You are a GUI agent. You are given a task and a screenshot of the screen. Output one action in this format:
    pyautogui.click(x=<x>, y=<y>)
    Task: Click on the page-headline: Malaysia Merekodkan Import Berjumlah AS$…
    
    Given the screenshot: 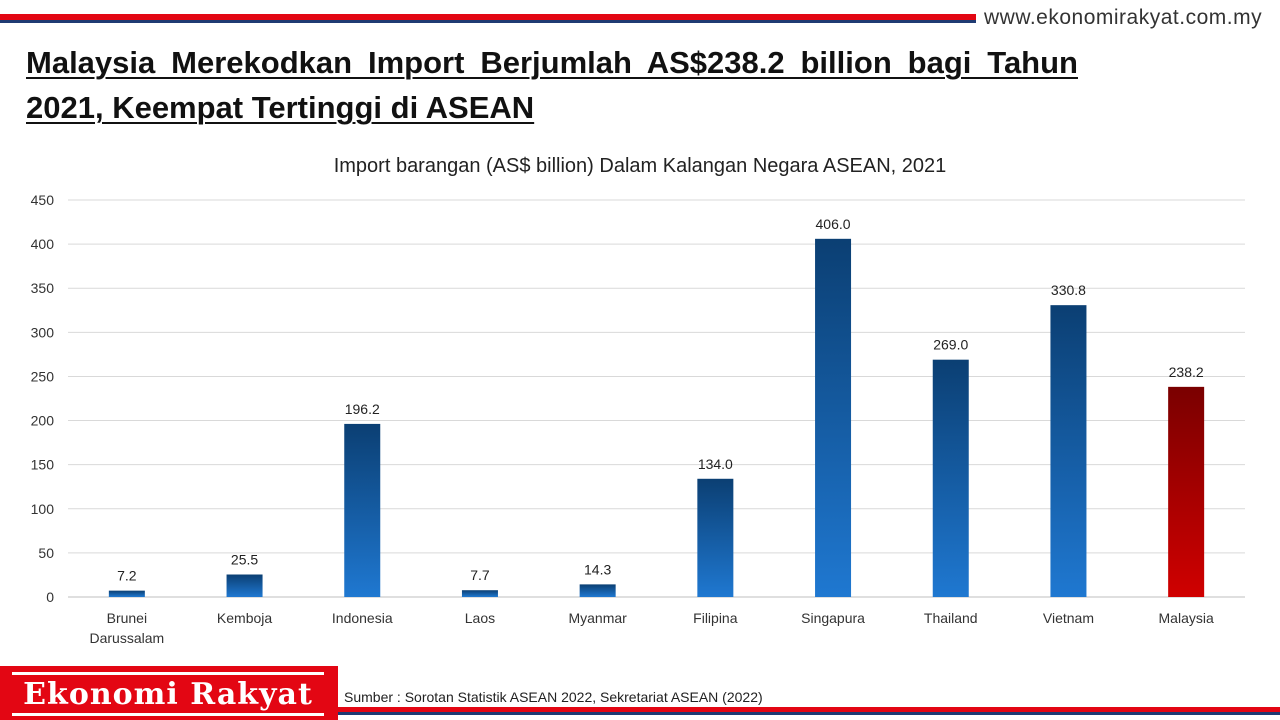 What is the action you would take?
    pyautogui.click(x=552, y=85)
    